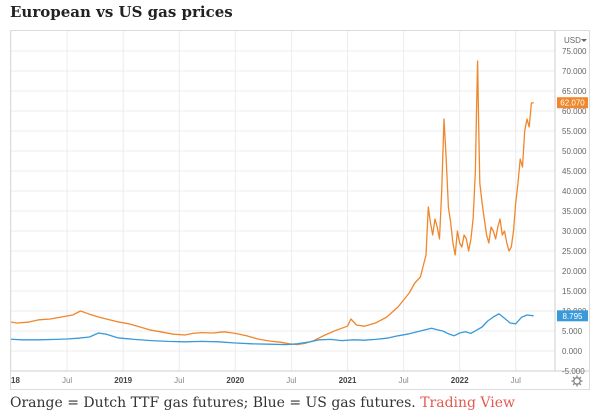  I want to click on y-tick-label: 45.000, so click(574, 171).